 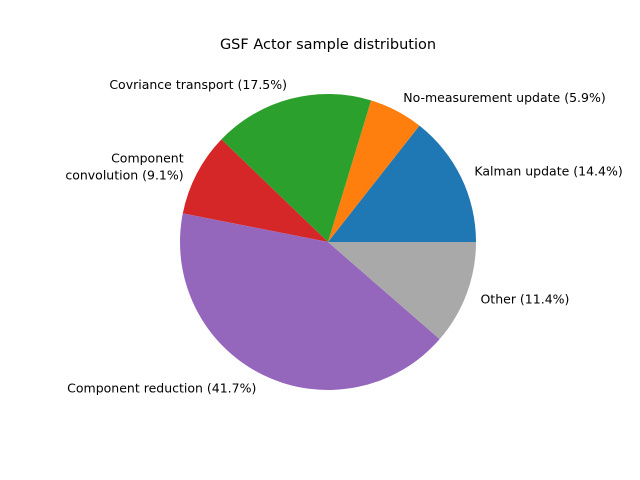 I want to click on slice-label: Kalman update (14.4%), so click(x=548, y=170).